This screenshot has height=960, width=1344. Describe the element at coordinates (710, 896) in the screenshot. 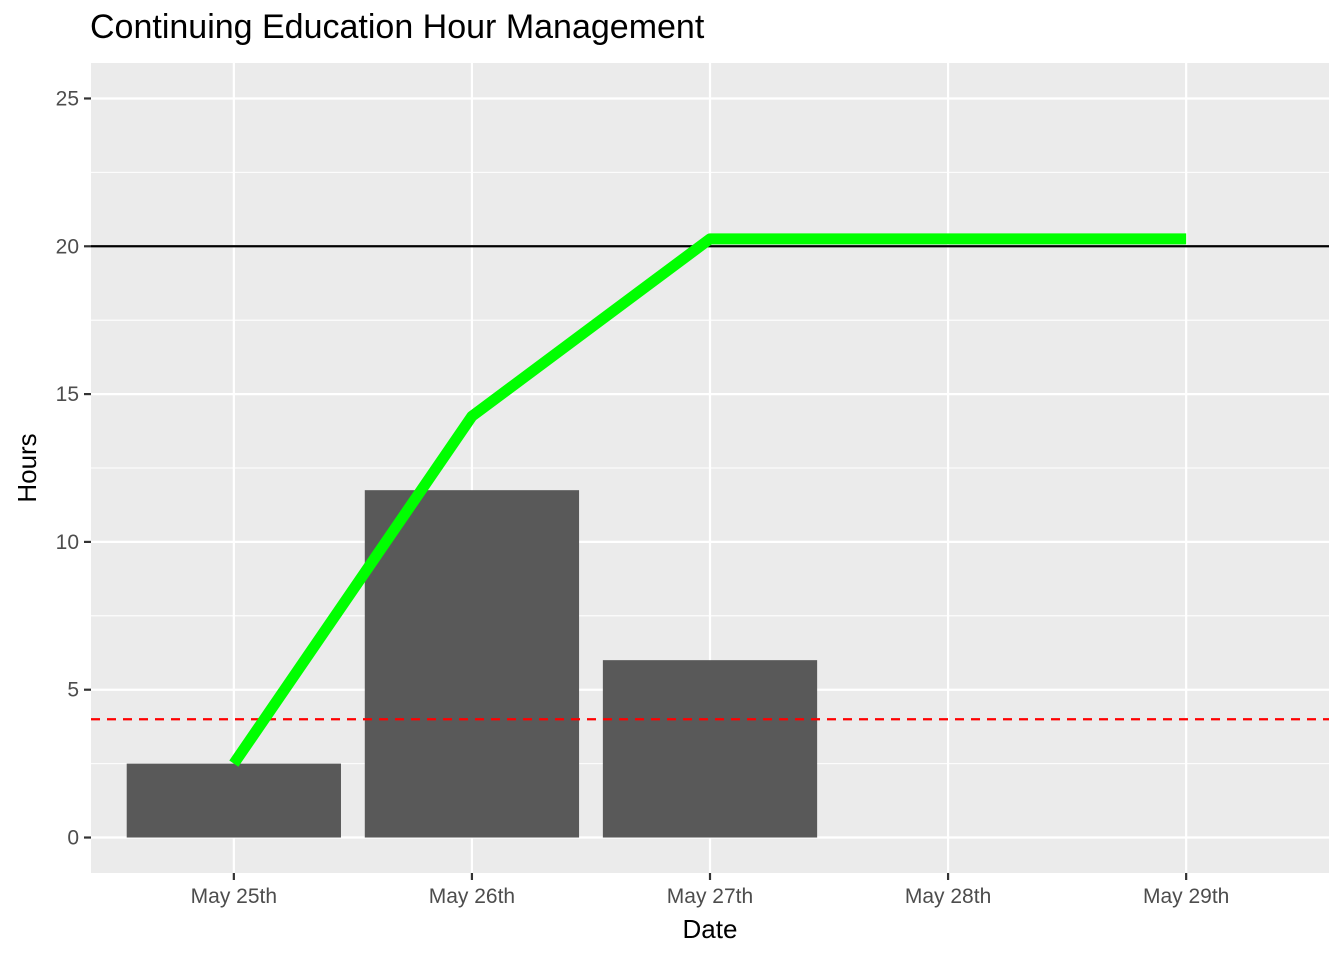

I see `x-tick-label: May 27th` at that location.